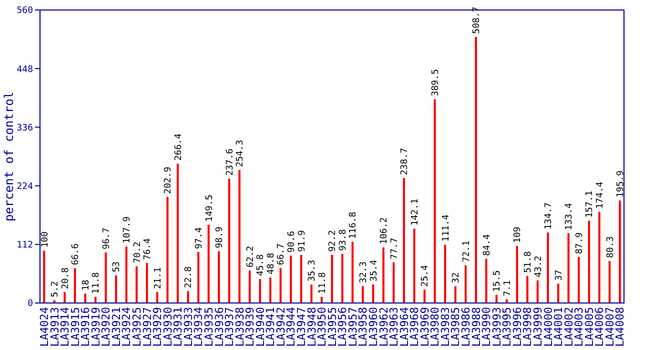 Image resolution: width=650 pixels, height=350 pixels. Describe the element at coordinates (559, 275) in the screenshot. I see `data-label: 37` at that location.